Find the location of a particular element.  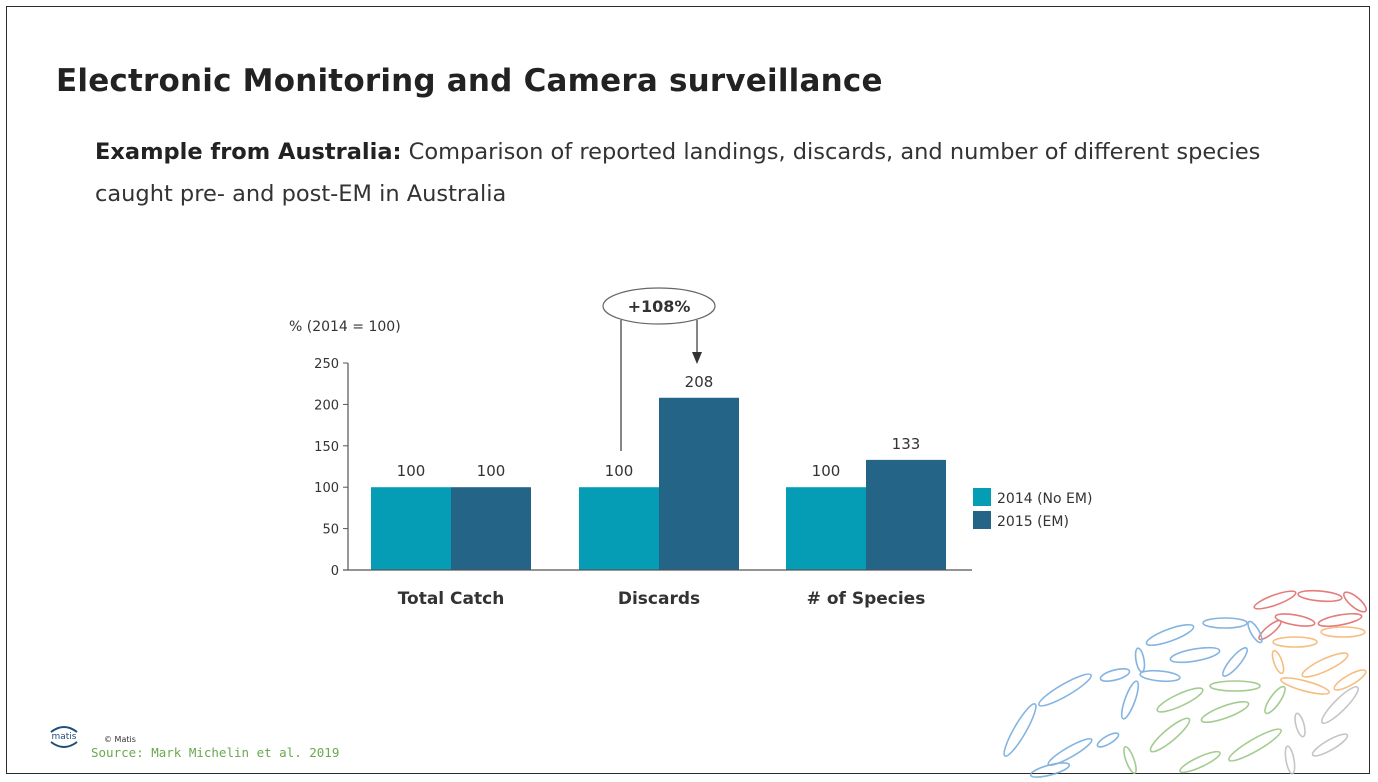

x-category-label: # of Species is located at coordinates (866, 599).